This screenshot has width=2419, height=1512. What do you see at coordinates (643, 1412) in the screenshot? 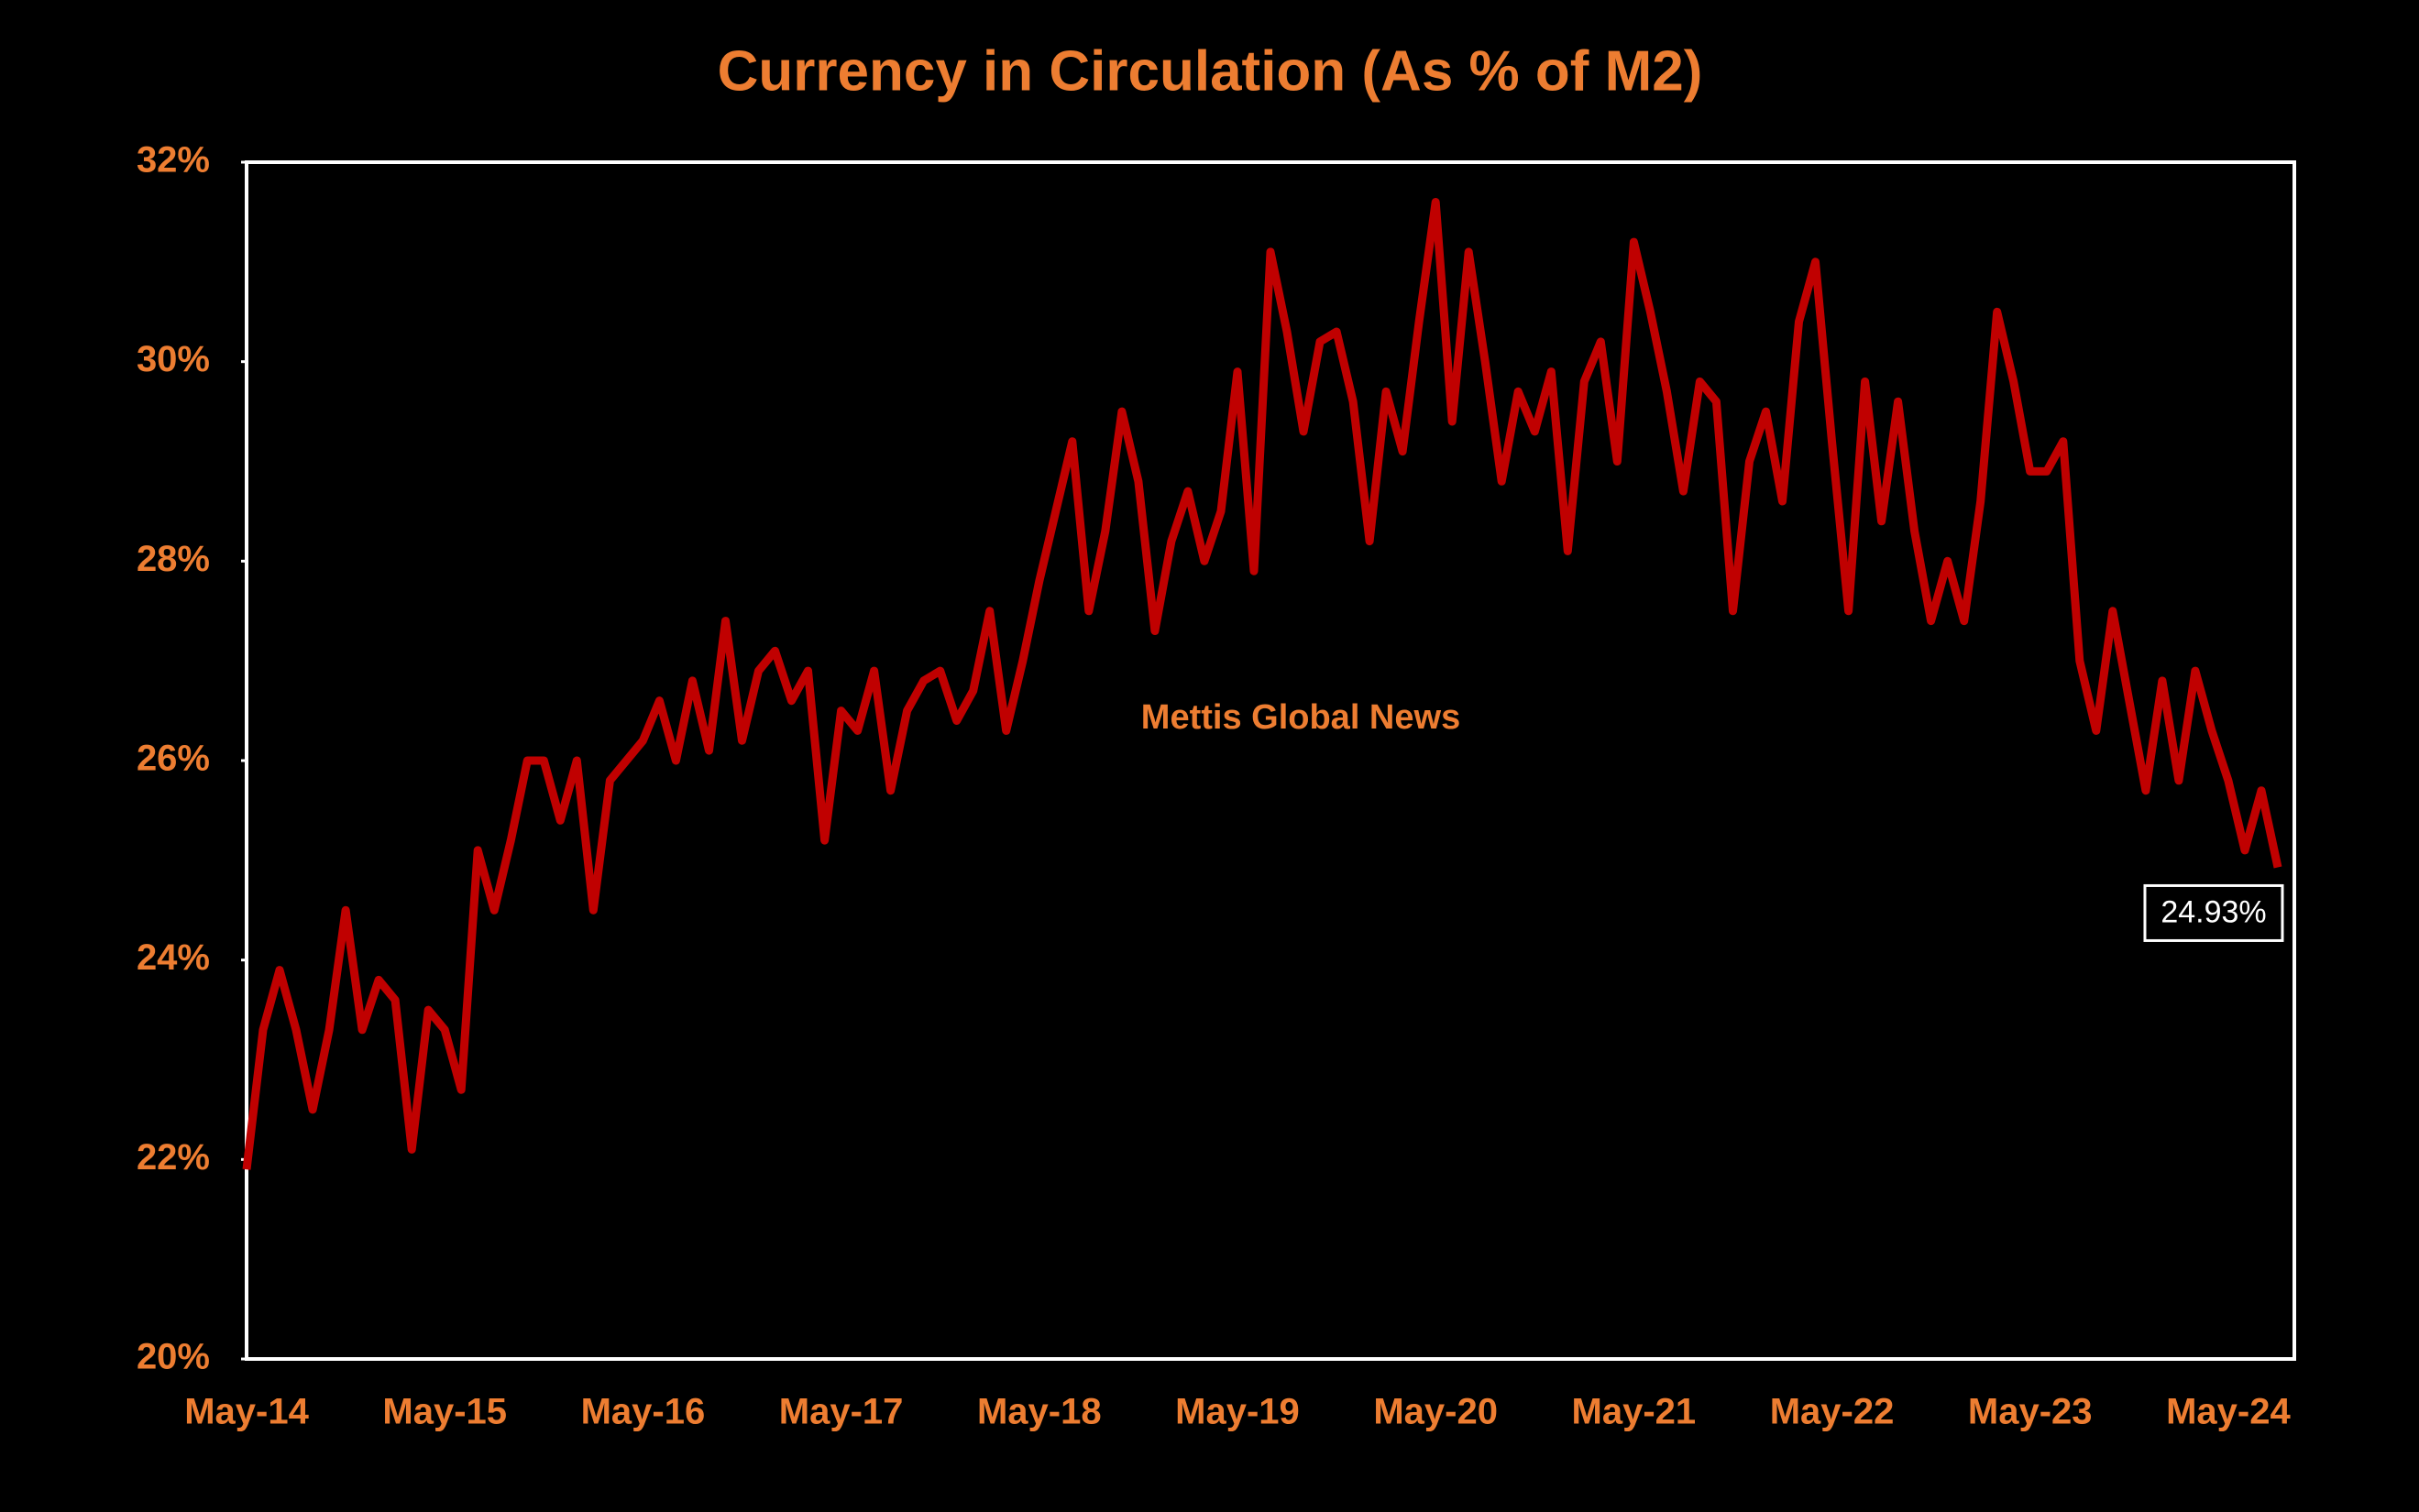
I see `x-tick-label: May-16` at bounding box center [643, 1412].